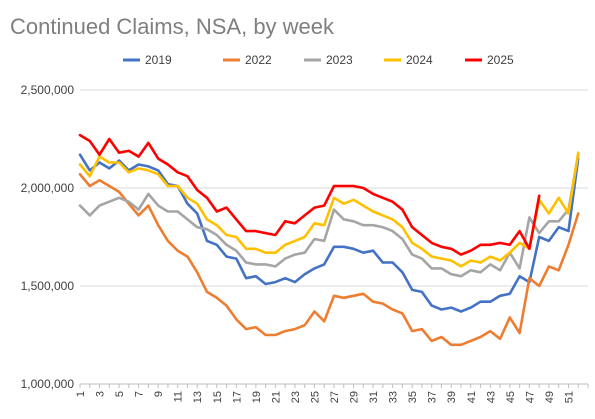 Image resolution: width=595 pixels, height=419 pixels. I want to click on legend-label: 2024, so click(419, 60).